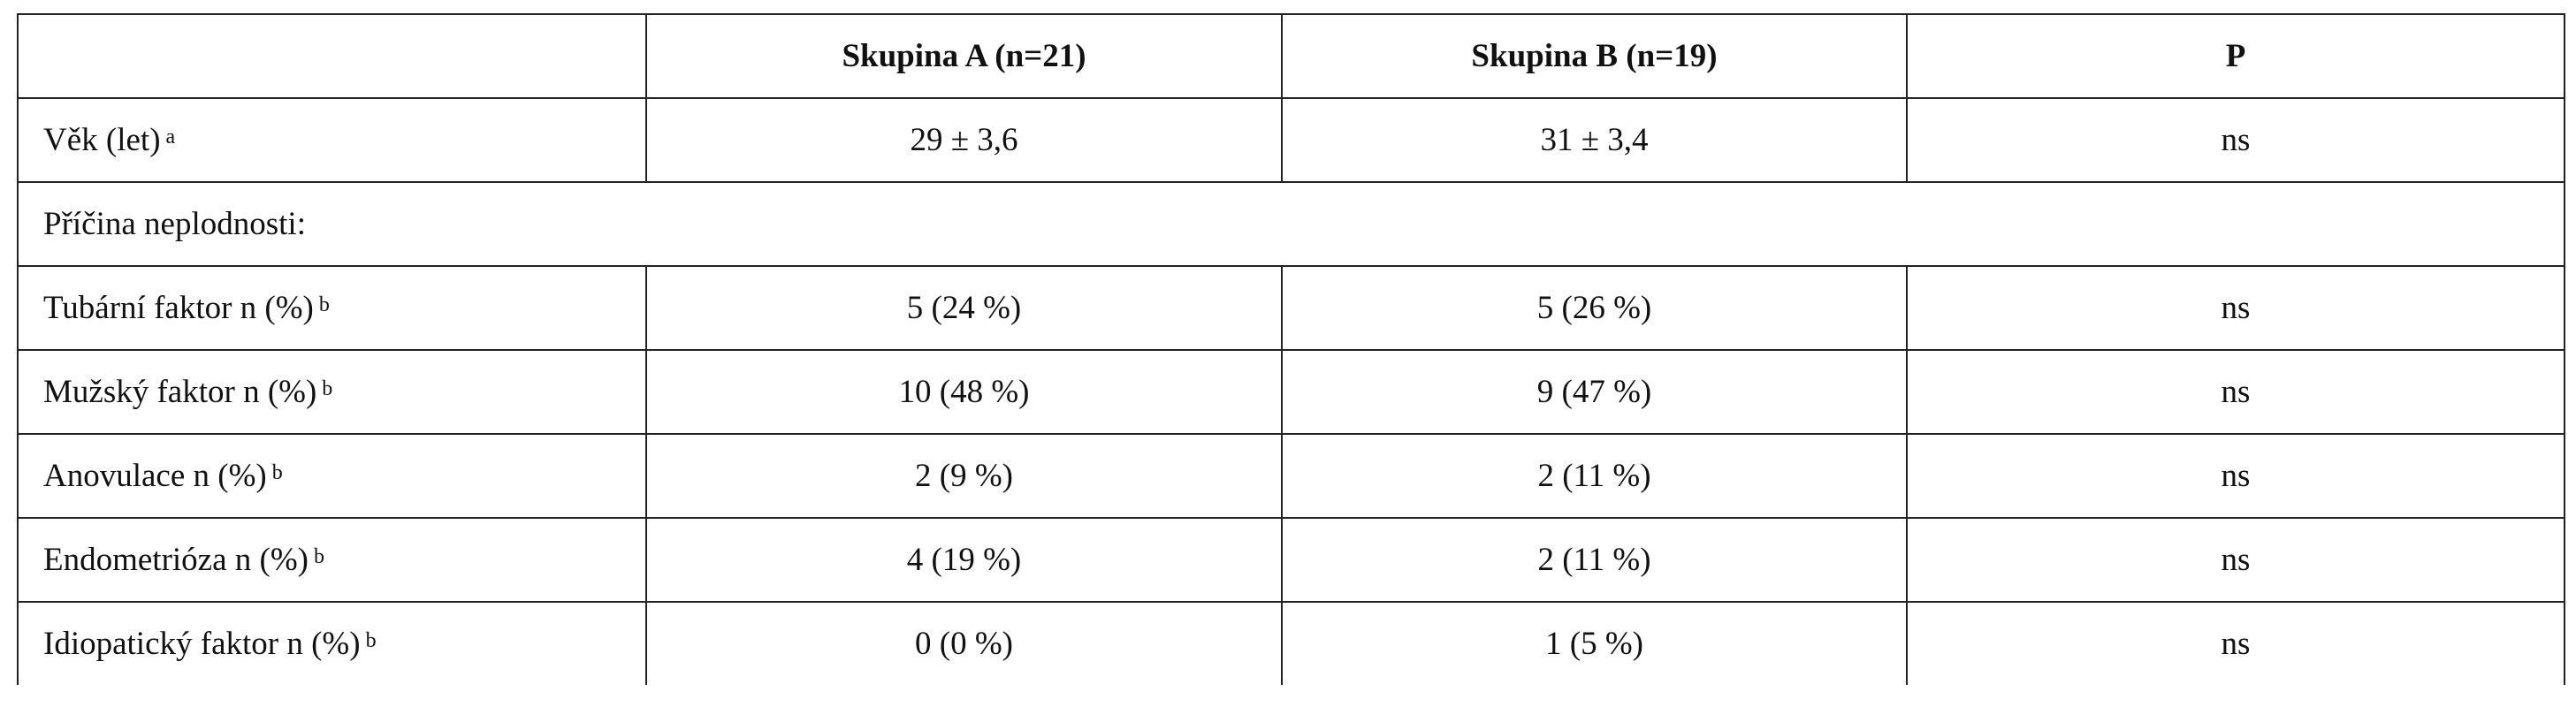  I want to click on table-cell: 31 ± 3,4, so click(1594, 140).